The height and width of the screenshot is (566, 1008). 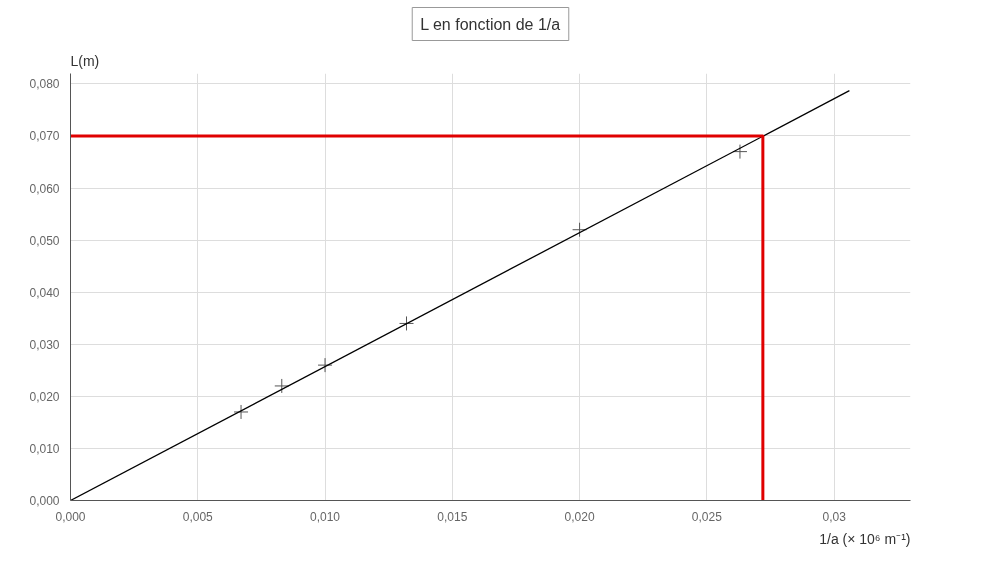 What do you see at coordinates (44, 240) in the screenshot?
I see `y-tick-label: 0,050` at bounding box center [44, 240].